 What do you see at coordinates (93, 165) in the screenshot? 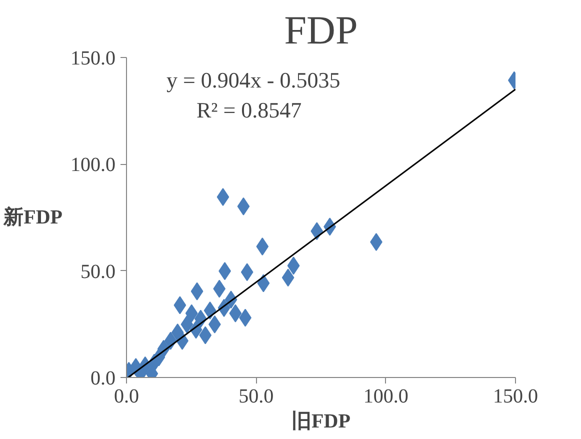
I see `y-tick-label: 100.0` at bounding box center [93, 165].